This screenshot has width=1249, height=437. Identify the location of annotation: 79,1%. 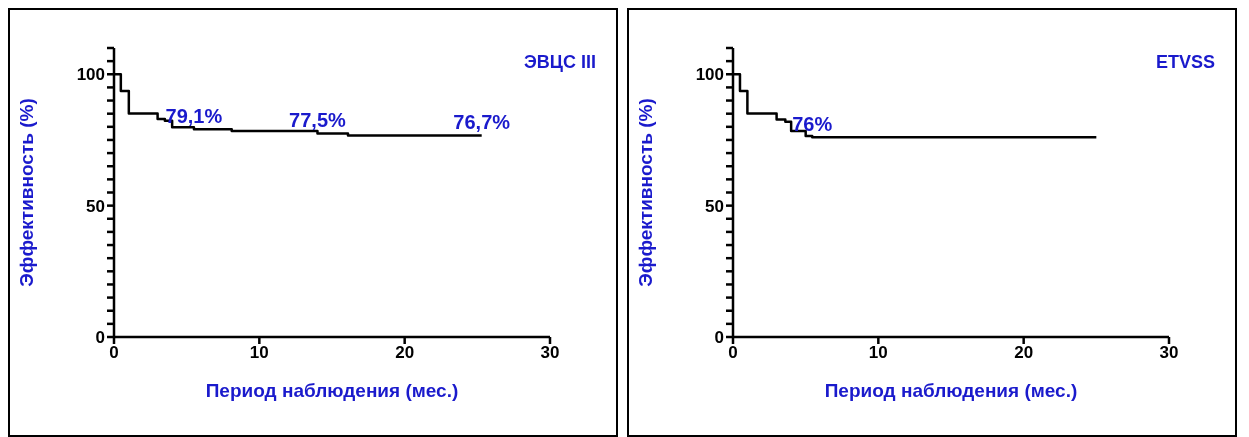
(194, 116).